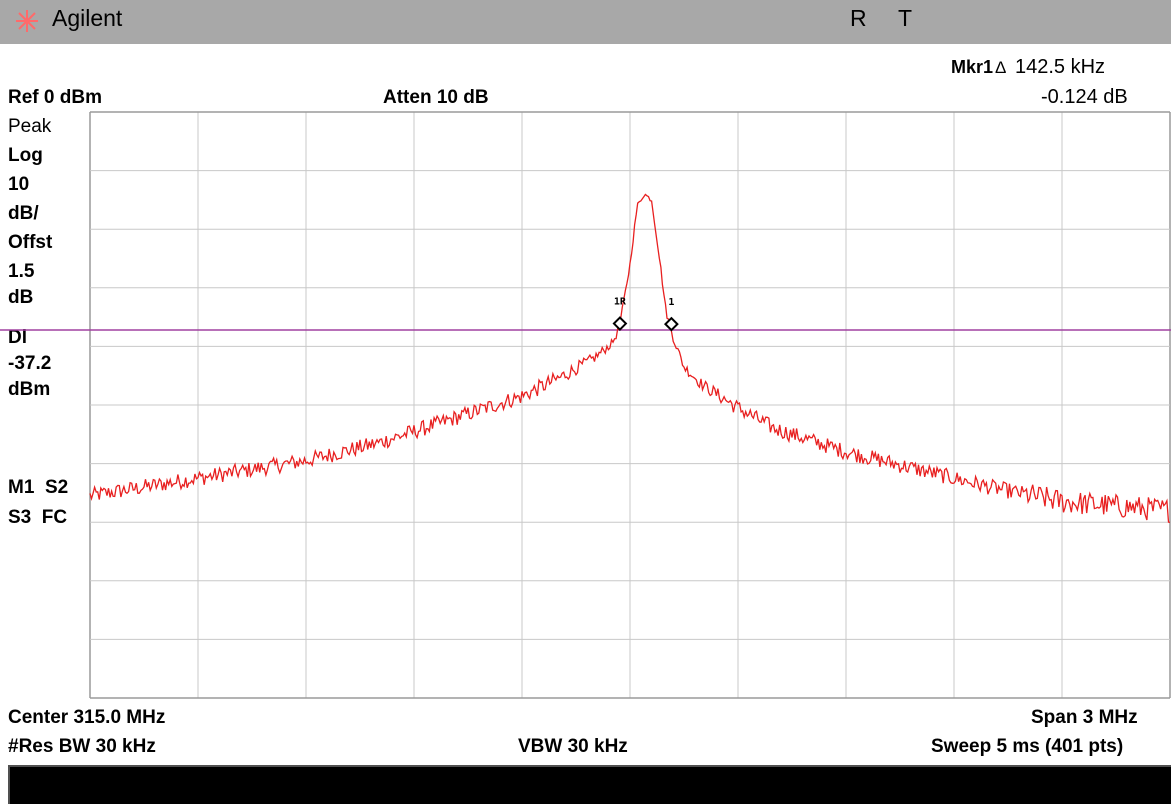  I want to click on marker-amplitude: -0.124 dB, so click(1084, 97).